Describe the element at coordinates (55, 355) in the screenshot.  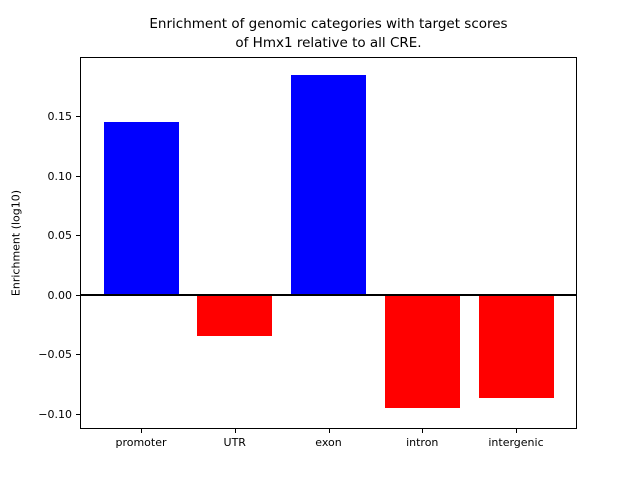
I see `y-tick-label: −0.05` at that location.